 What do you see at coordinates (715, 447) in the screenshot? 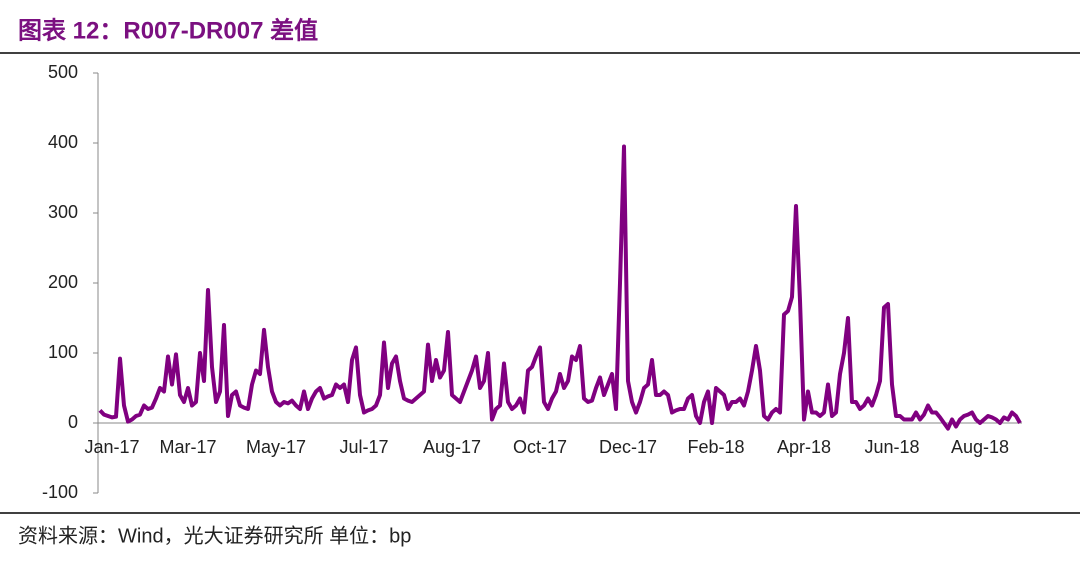
I see `x-tick-label: Feb-18` at bounding box center [715, 447].